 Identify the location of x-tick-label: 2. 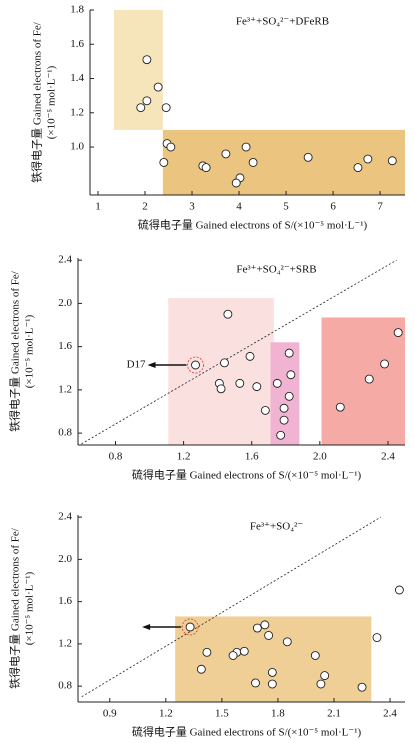
(145, 207).